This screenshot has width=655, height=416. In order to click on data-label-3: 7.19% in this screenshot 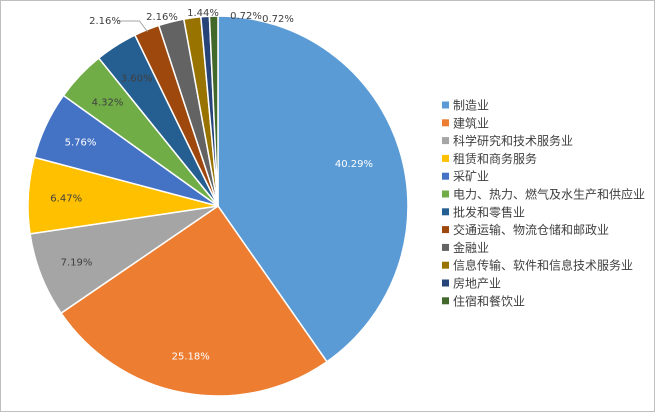, I will do `click(77, 262)`.